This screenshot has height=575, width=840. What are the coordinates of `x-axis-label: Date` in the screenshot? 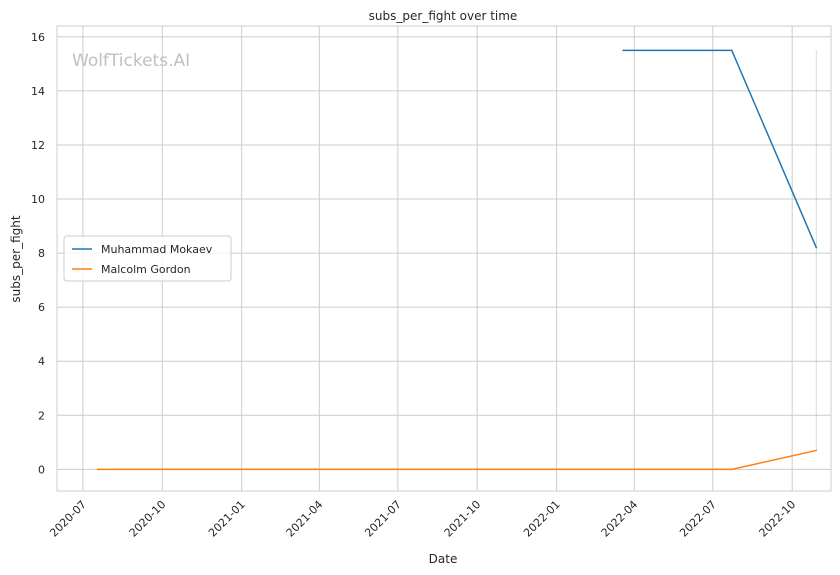 It's located at (443, 559).